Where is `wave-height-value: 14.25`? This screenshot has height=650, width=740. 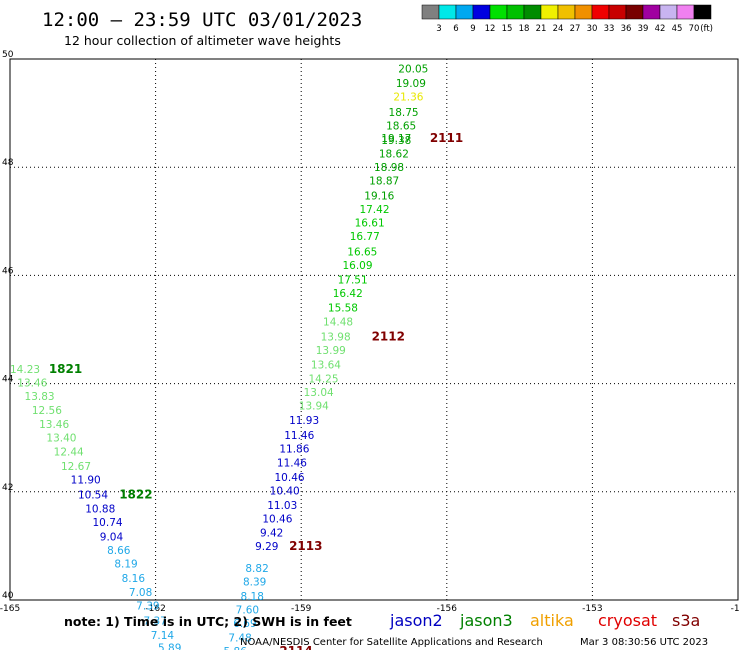
wave-height-value: 14.25 is located at coordinates (323, 380).